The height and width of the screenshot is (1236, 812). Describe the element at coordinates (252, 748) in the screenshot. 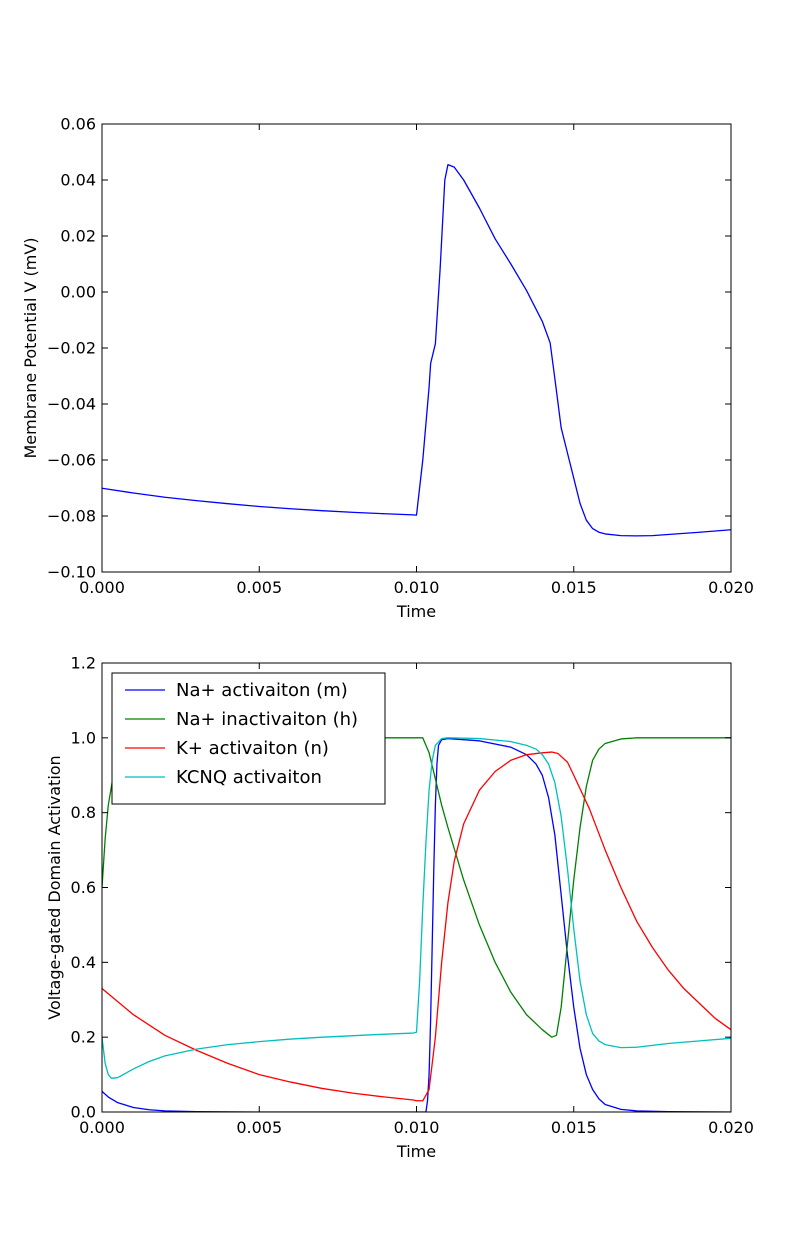

I see `legend-entry: K+ activaiton (n)` at that location.